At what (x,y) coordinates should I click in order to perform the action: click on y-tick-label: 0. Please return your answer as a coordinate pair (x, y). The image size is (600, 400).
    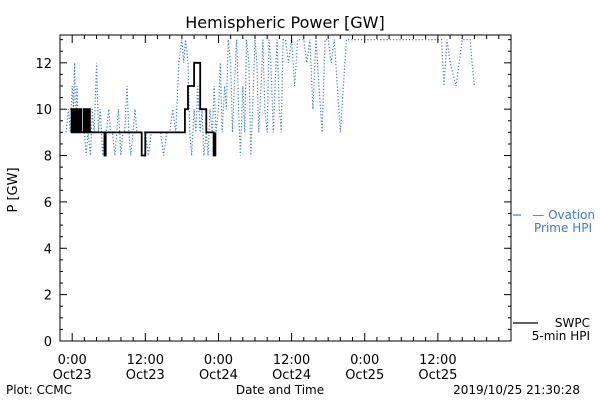
    Looking at the image, I should click on (48, 342).